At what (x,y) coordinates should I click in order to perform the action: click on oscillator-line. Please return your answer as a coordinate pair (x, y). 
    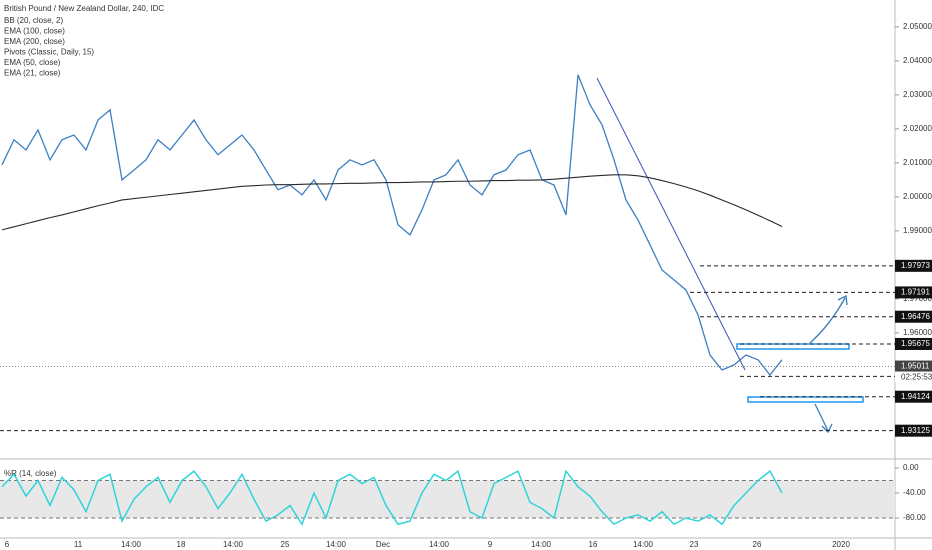
    Looking at the image, I should click on (392, 497).